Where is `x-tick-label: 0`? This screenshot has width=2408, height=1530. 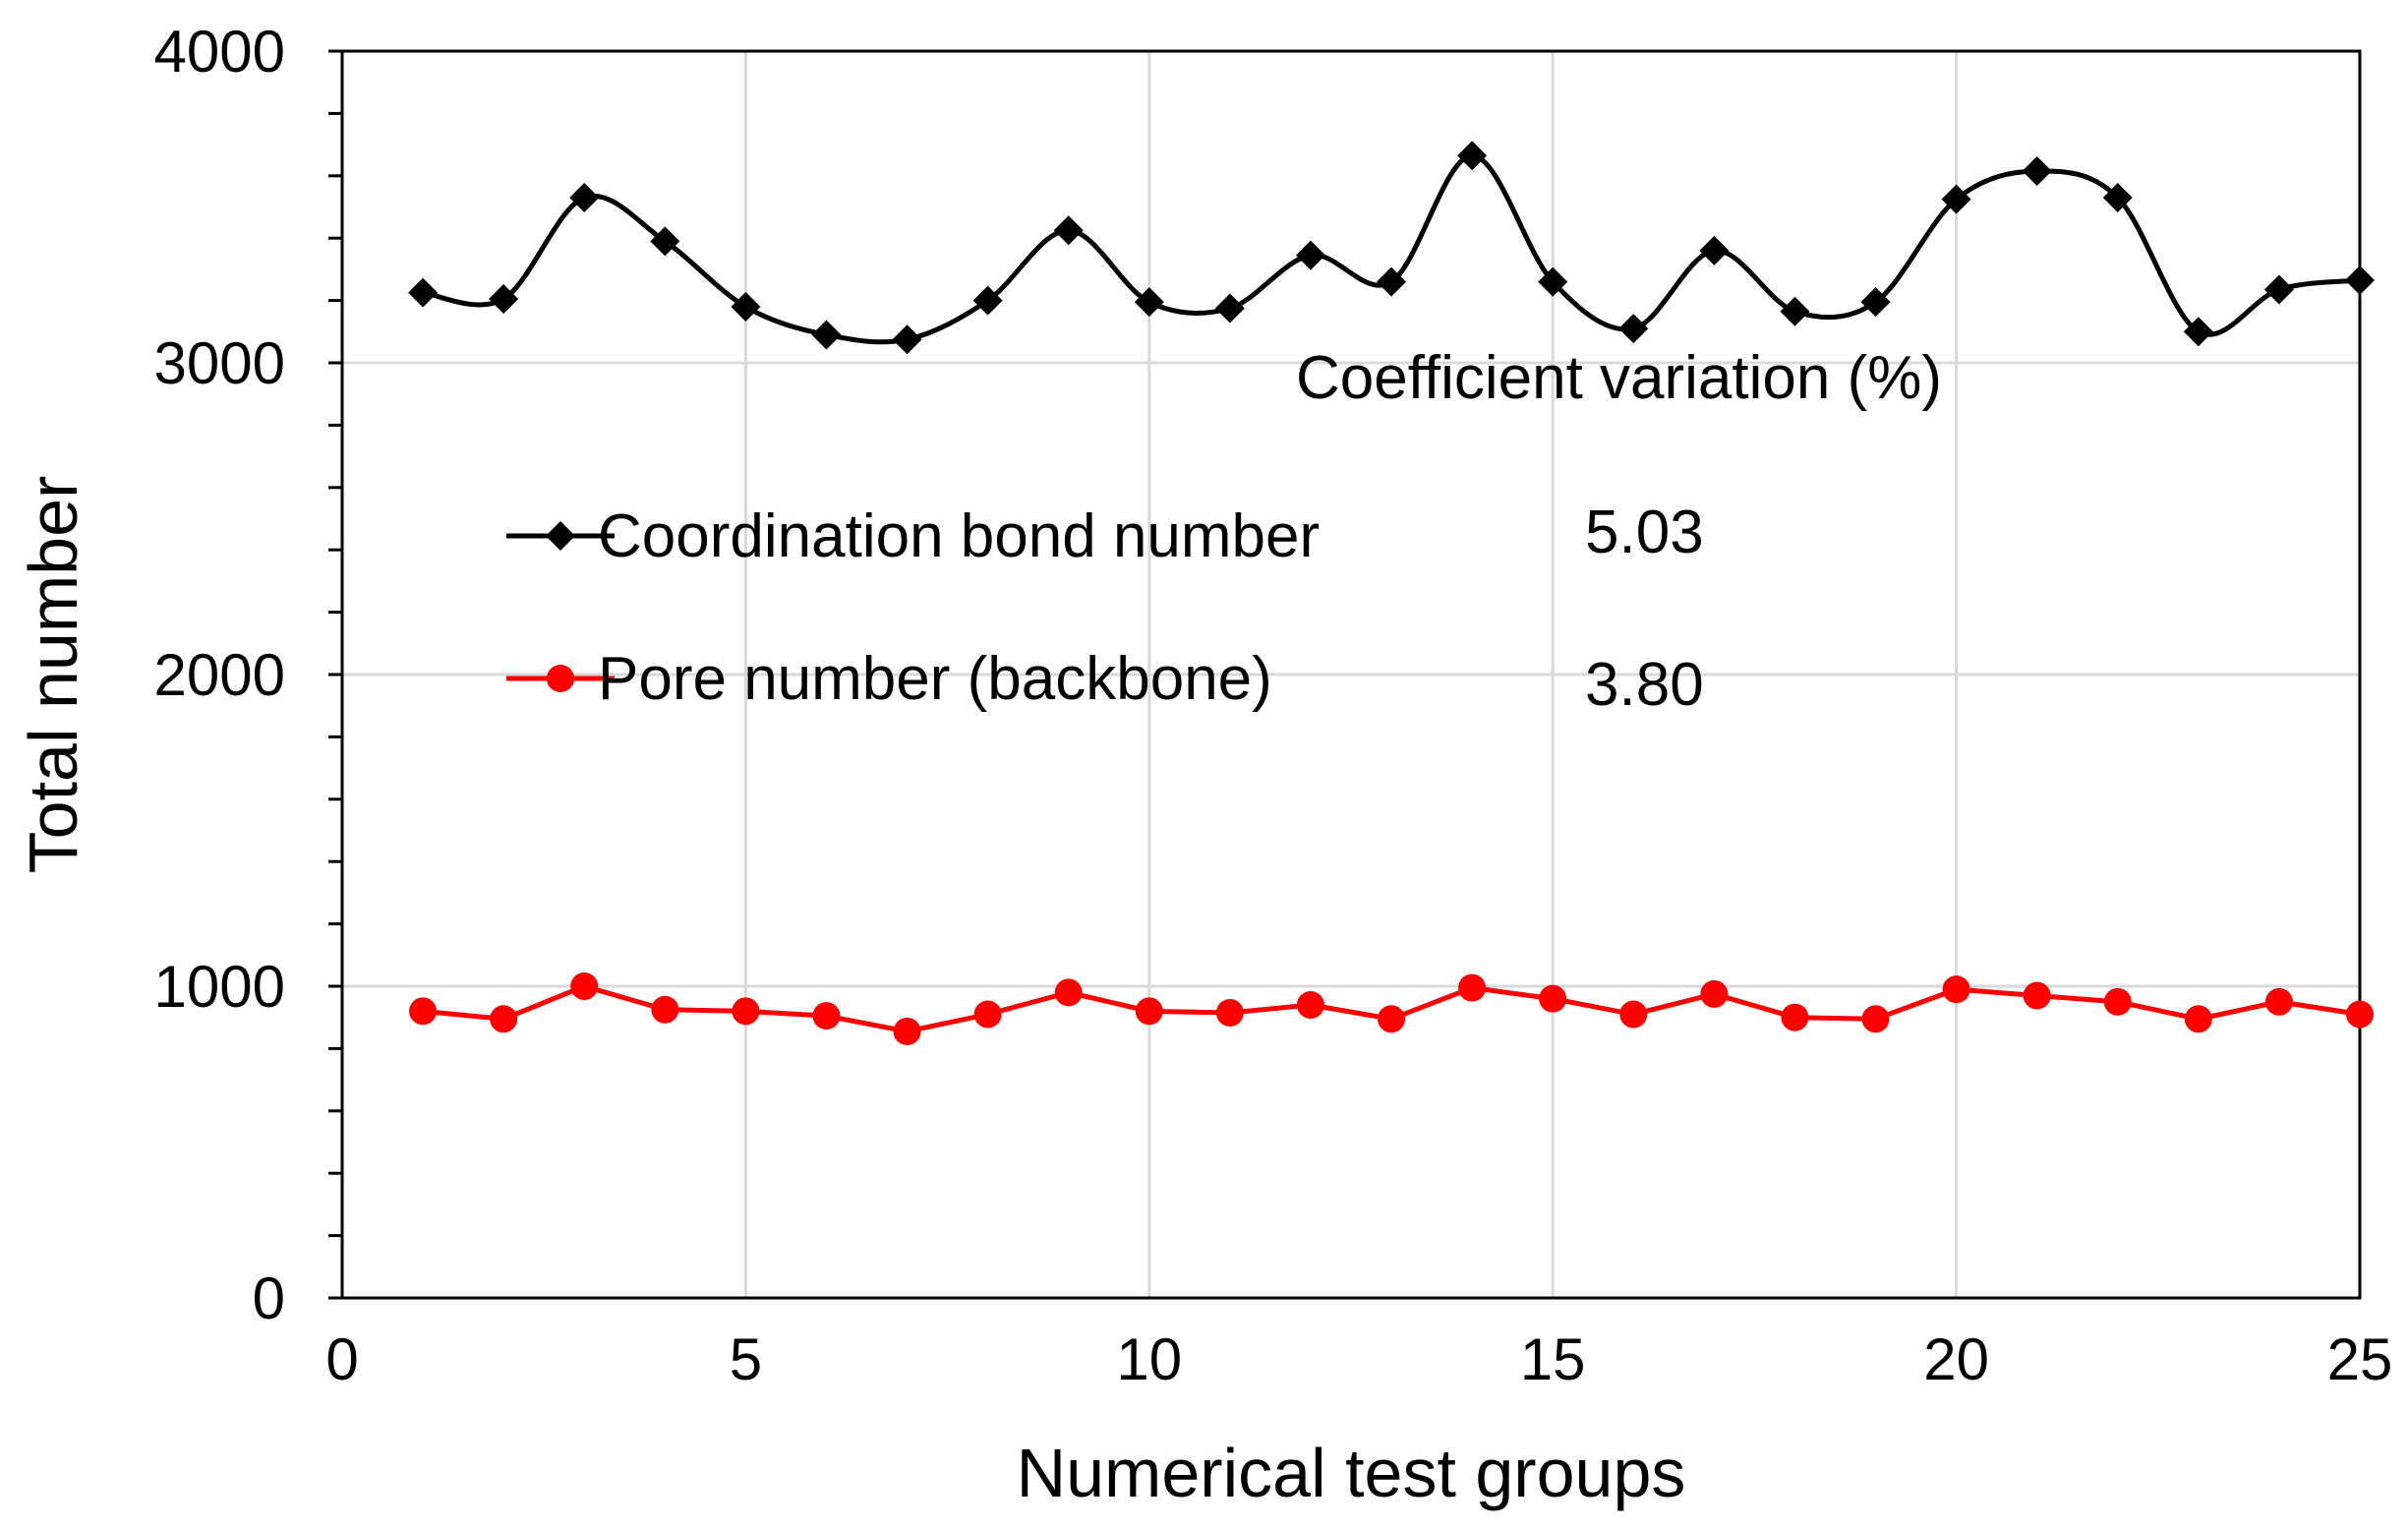
x-tick-label: 0 is located at coordinates (341, 1359).